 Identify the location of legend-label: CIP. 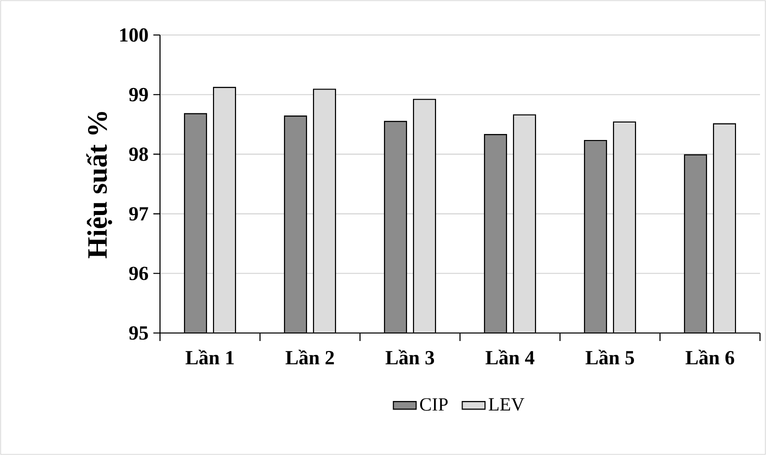
(434, 404).